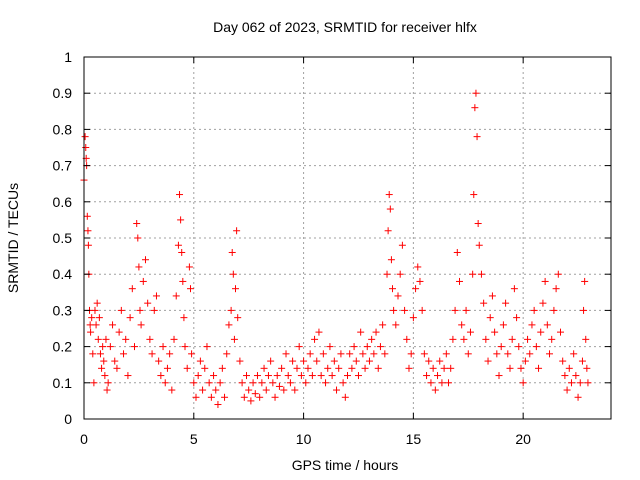 The width and height of the screenshot is (640, 480). I want to click on x-tick-label: 15, so click(414, 439).